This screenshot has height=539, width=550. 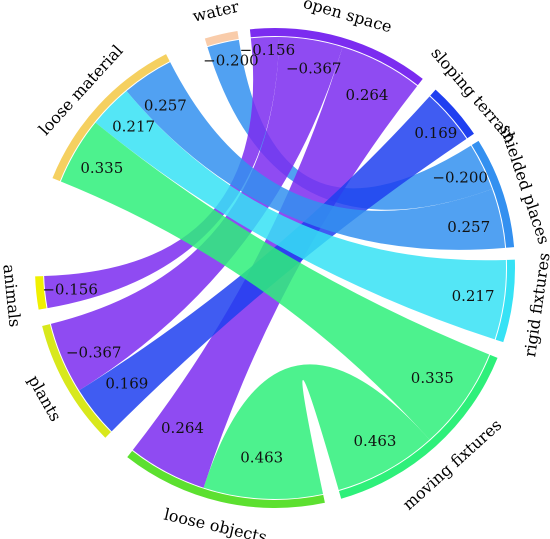 I want to click on node-arc-loose-objects, so click(x=226, y=479).